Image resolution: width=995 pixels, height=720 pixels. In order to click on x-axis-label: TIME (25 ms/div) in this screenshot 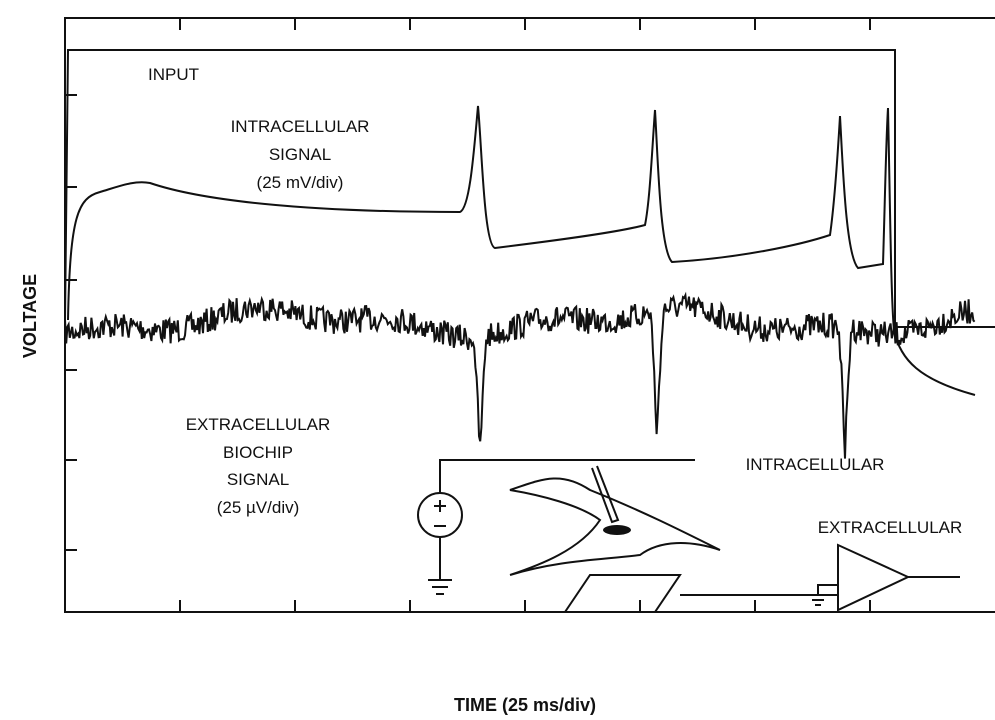, I will do `click(525, 705)`.